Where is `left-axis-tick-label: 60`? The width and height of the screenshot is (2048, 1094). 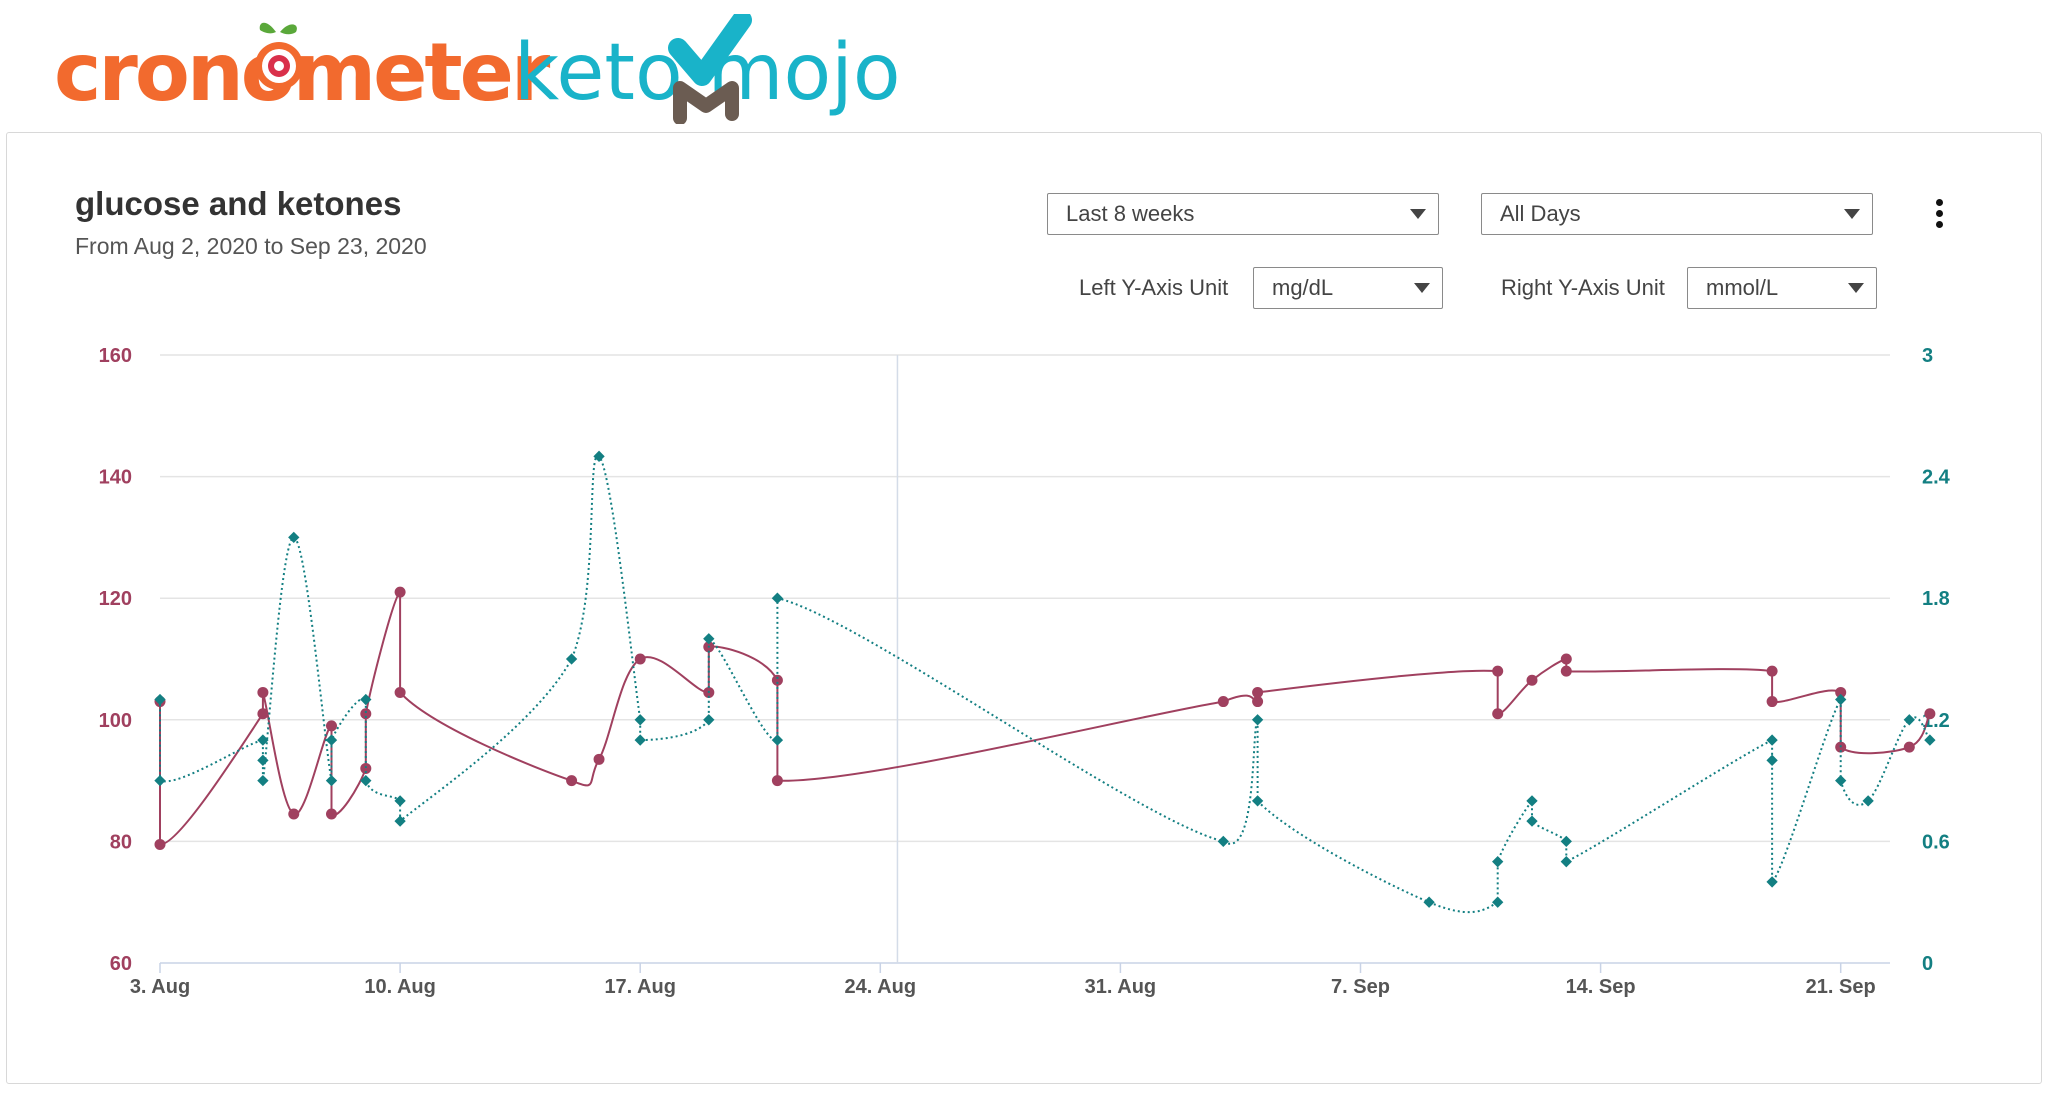 left-axis-tick-label: 60 is located at coordinates (121, 964).